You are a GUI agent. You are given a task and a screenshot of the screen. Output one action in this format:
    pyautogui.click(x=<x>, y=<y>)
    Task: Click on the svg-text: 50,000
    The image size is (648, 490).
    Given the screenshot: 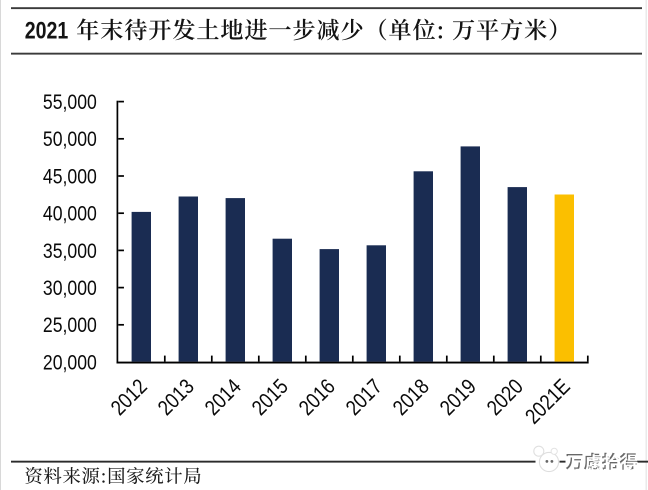 What is the action you would take?
    pyautogui.click(x=70, y=140)
    